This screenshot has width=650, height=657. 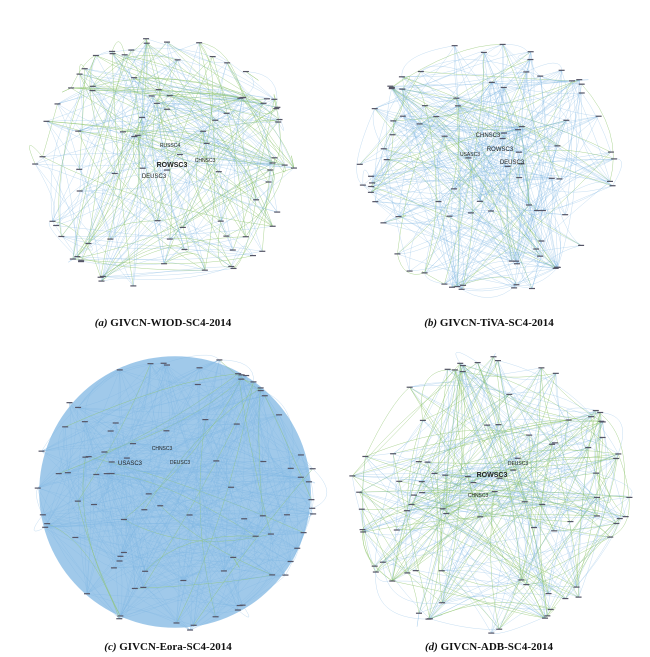 What do you see at coordinates (110, 647) in the screenshot?
I see `caption-label: (c)` at bounding box center [110, 647].